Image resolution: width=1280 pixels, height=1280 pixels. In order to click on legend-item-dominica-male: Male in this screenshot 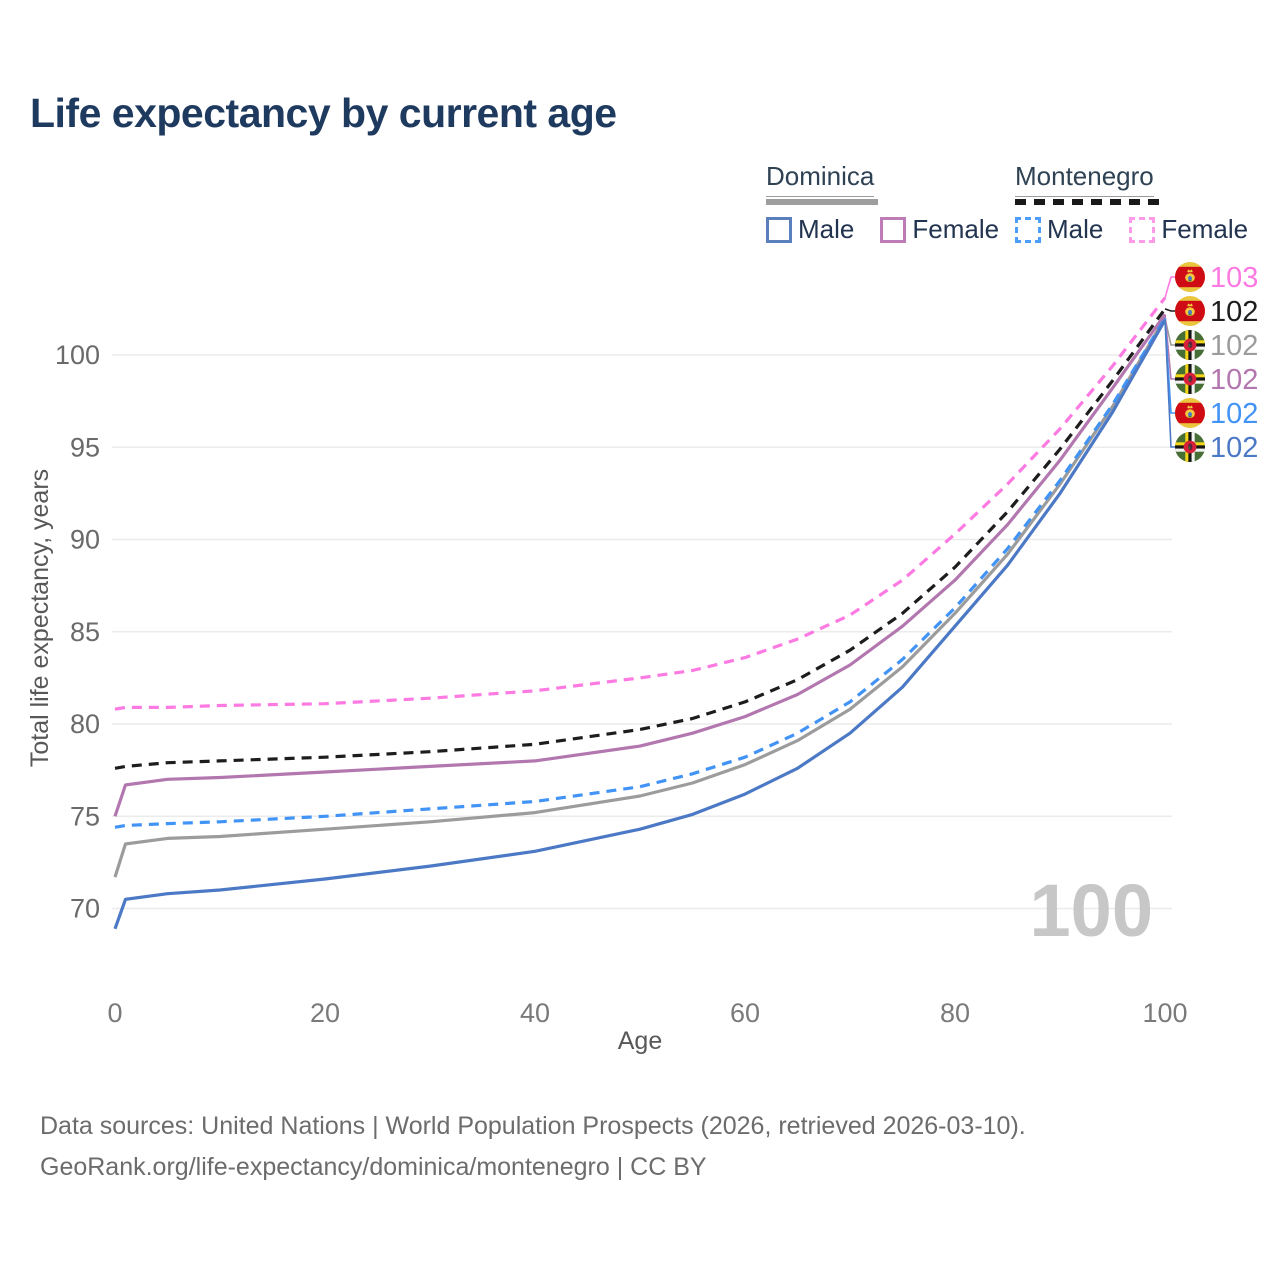, I will do `click(810, 229)`.